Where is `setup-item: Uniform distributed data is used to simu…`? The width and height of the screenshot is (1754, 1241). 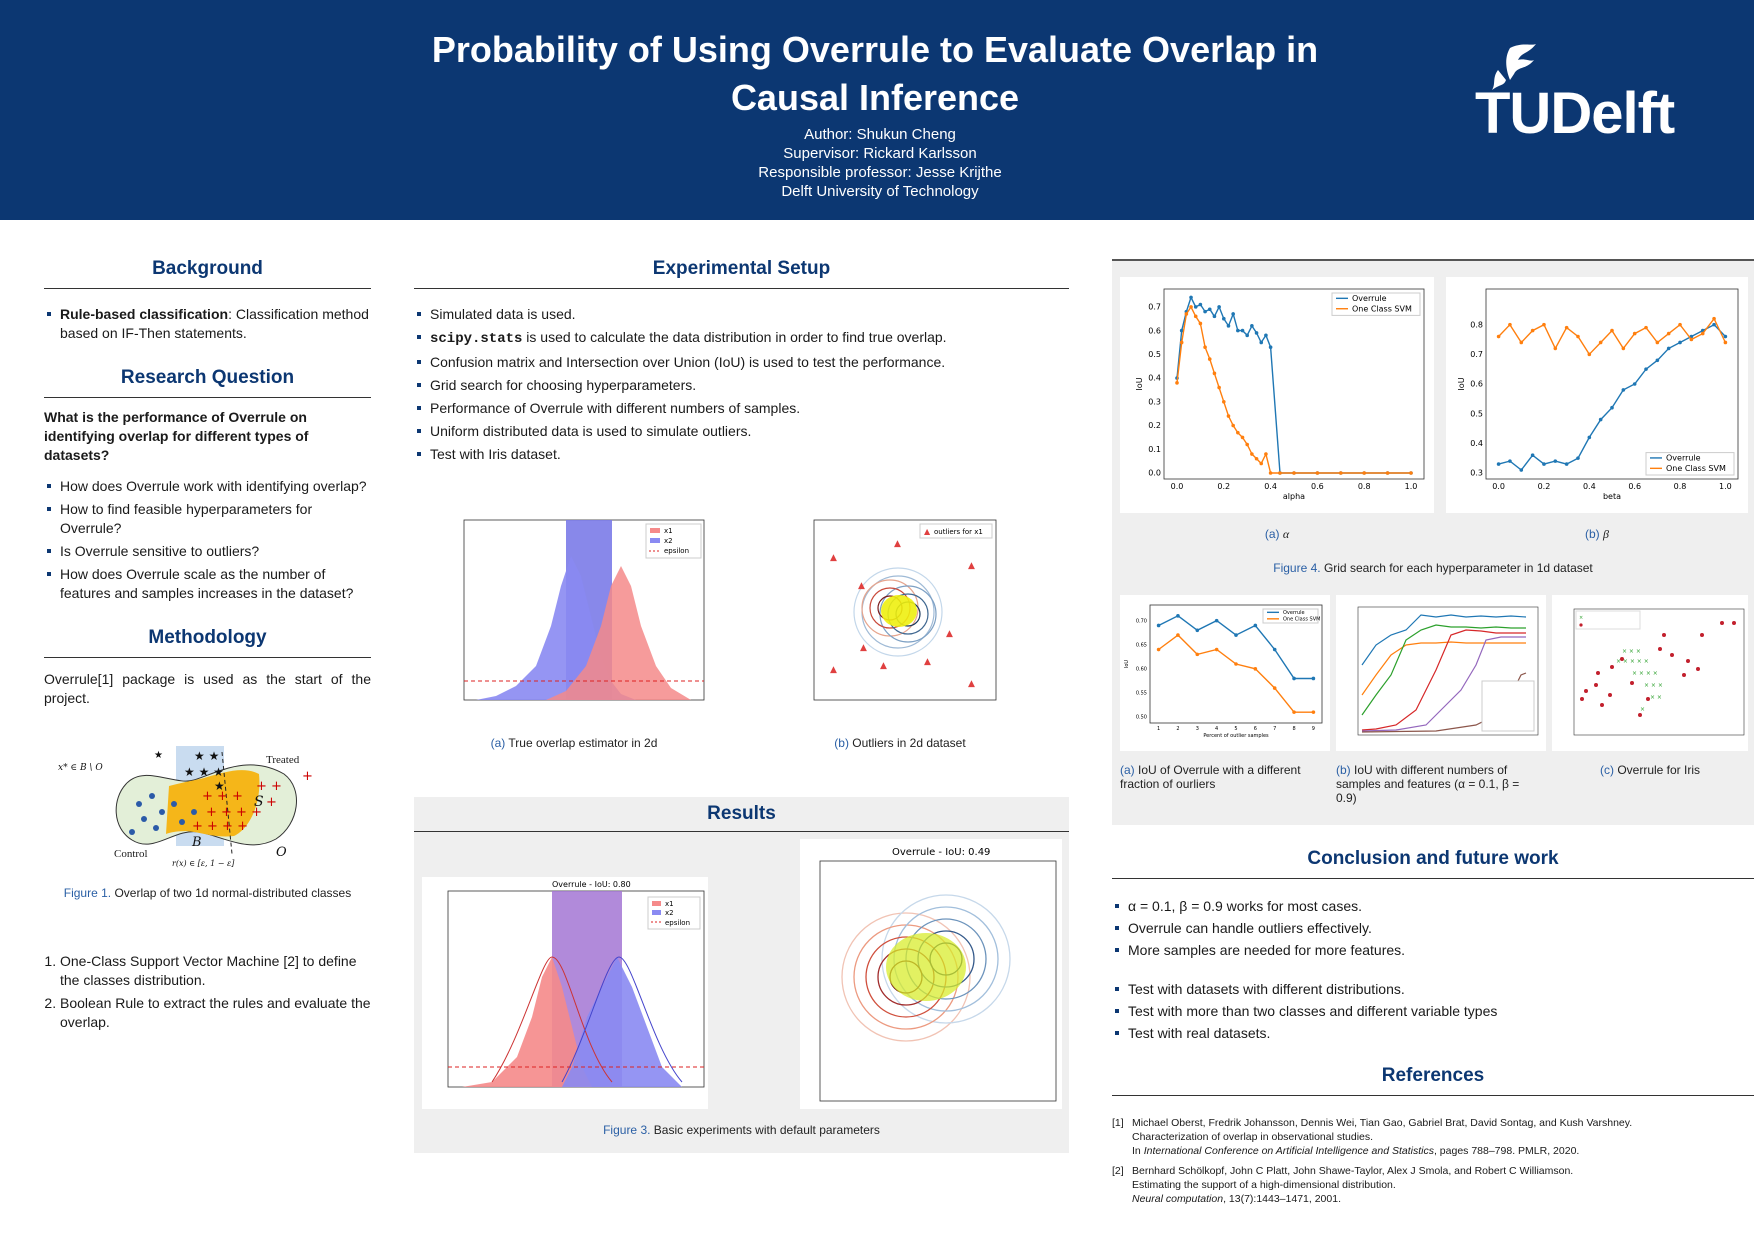
setup-item: Uniform distributed data is used to simu… is located at coordinates (741, 431).